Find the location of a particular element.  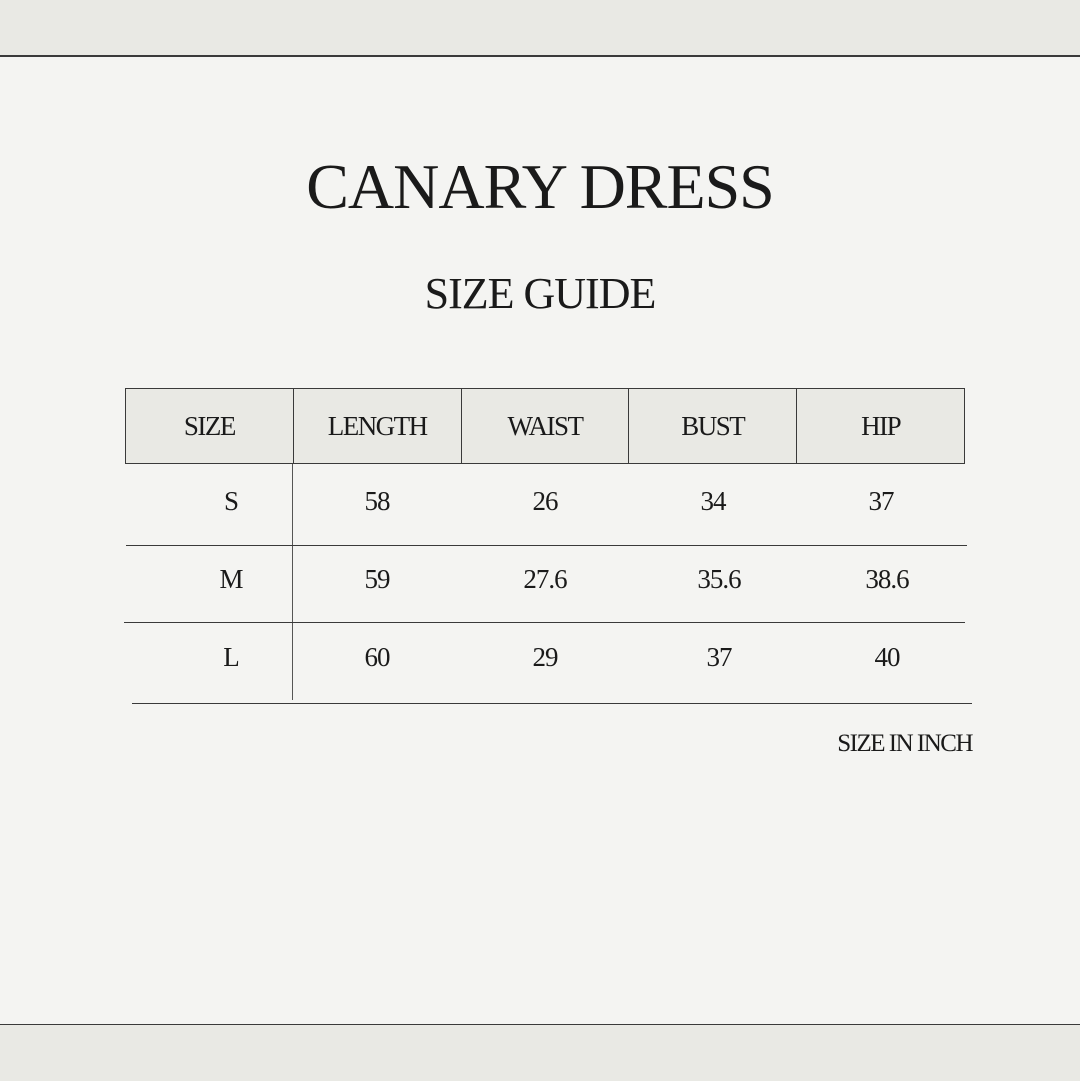

cell-length: 58 is located at coordinates (377, 501).